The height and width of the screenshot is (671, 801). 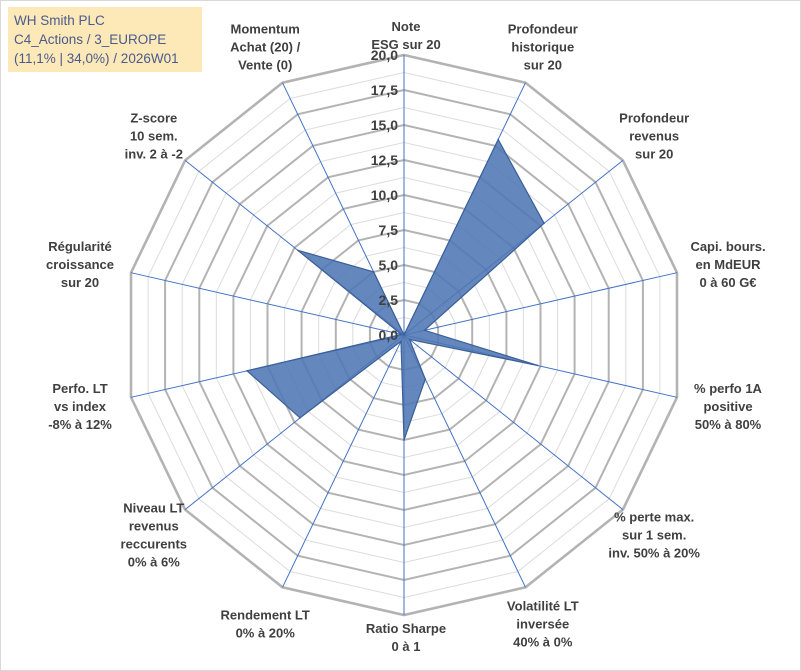 I want to click on axis-label-line: sur 1 sem., so click(x=654, y=535).